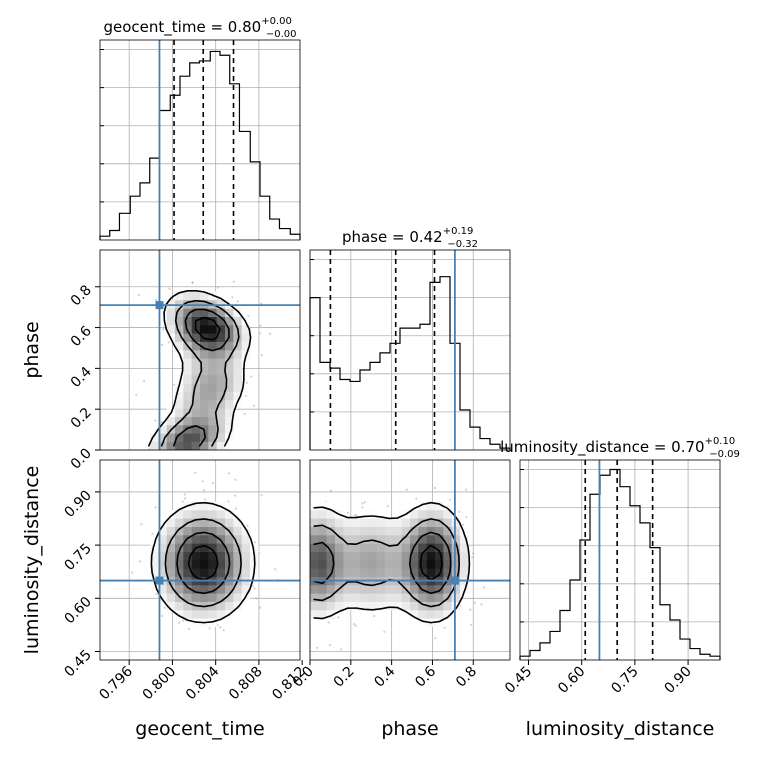 The image size is (760, 764). What do you see at coordinates (410, 338) in the screenshot?
I see `hist-panel-phase: phase = 0.42+0.19 −0.32` at bounding box center [410, 338].